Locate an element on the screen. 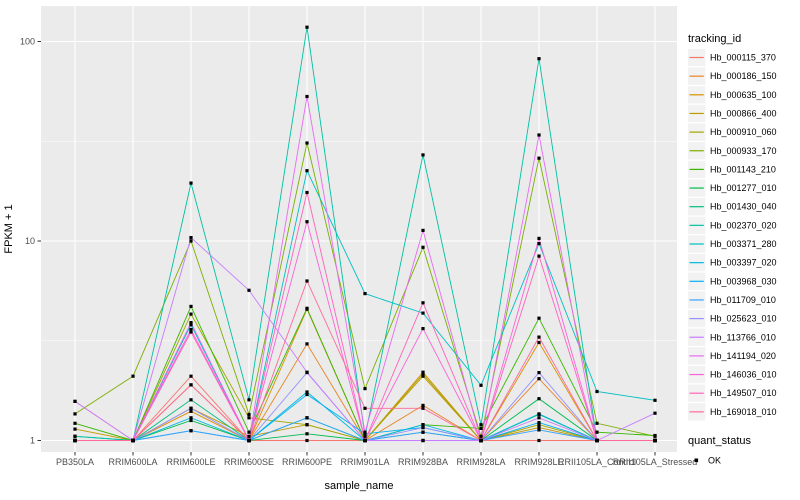 This screenshot has height=500, width=800. legend-title-tracking-id: tracking_id is located at coordinates (714, 39).